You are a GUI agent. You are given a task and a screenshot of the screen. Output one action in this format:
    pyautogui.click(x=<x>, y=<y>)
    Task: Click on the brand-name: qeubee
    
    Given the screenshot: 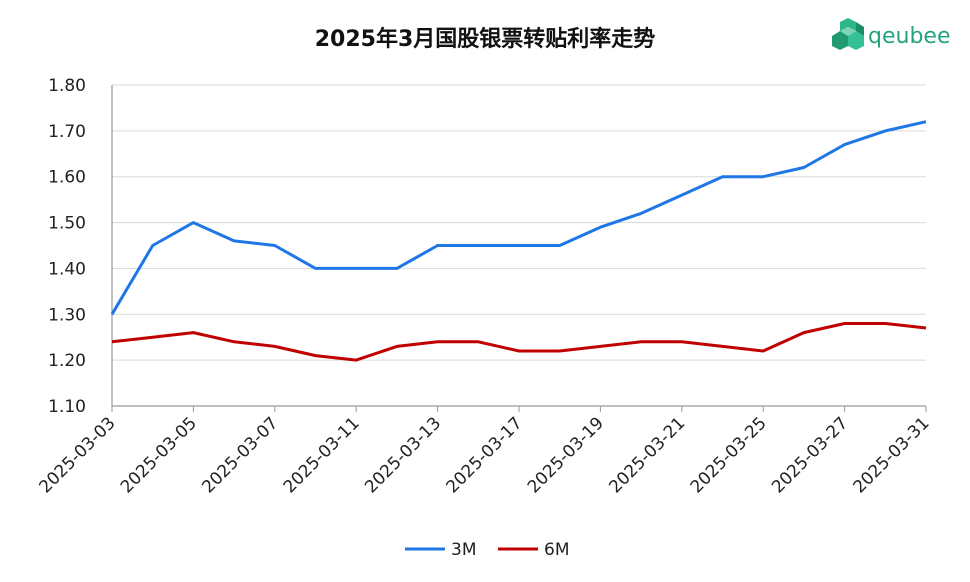 What is the action you would take?
    pyautogui.click(x=909, y=36)
    